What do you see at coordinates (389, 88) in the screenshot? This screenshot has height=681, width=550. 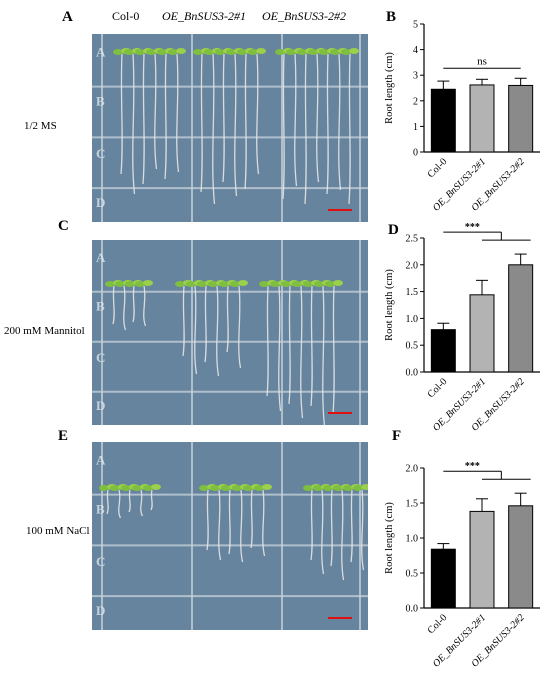 I see `y-axis-label: Root length (cm)` at bounding box center [389, 88].